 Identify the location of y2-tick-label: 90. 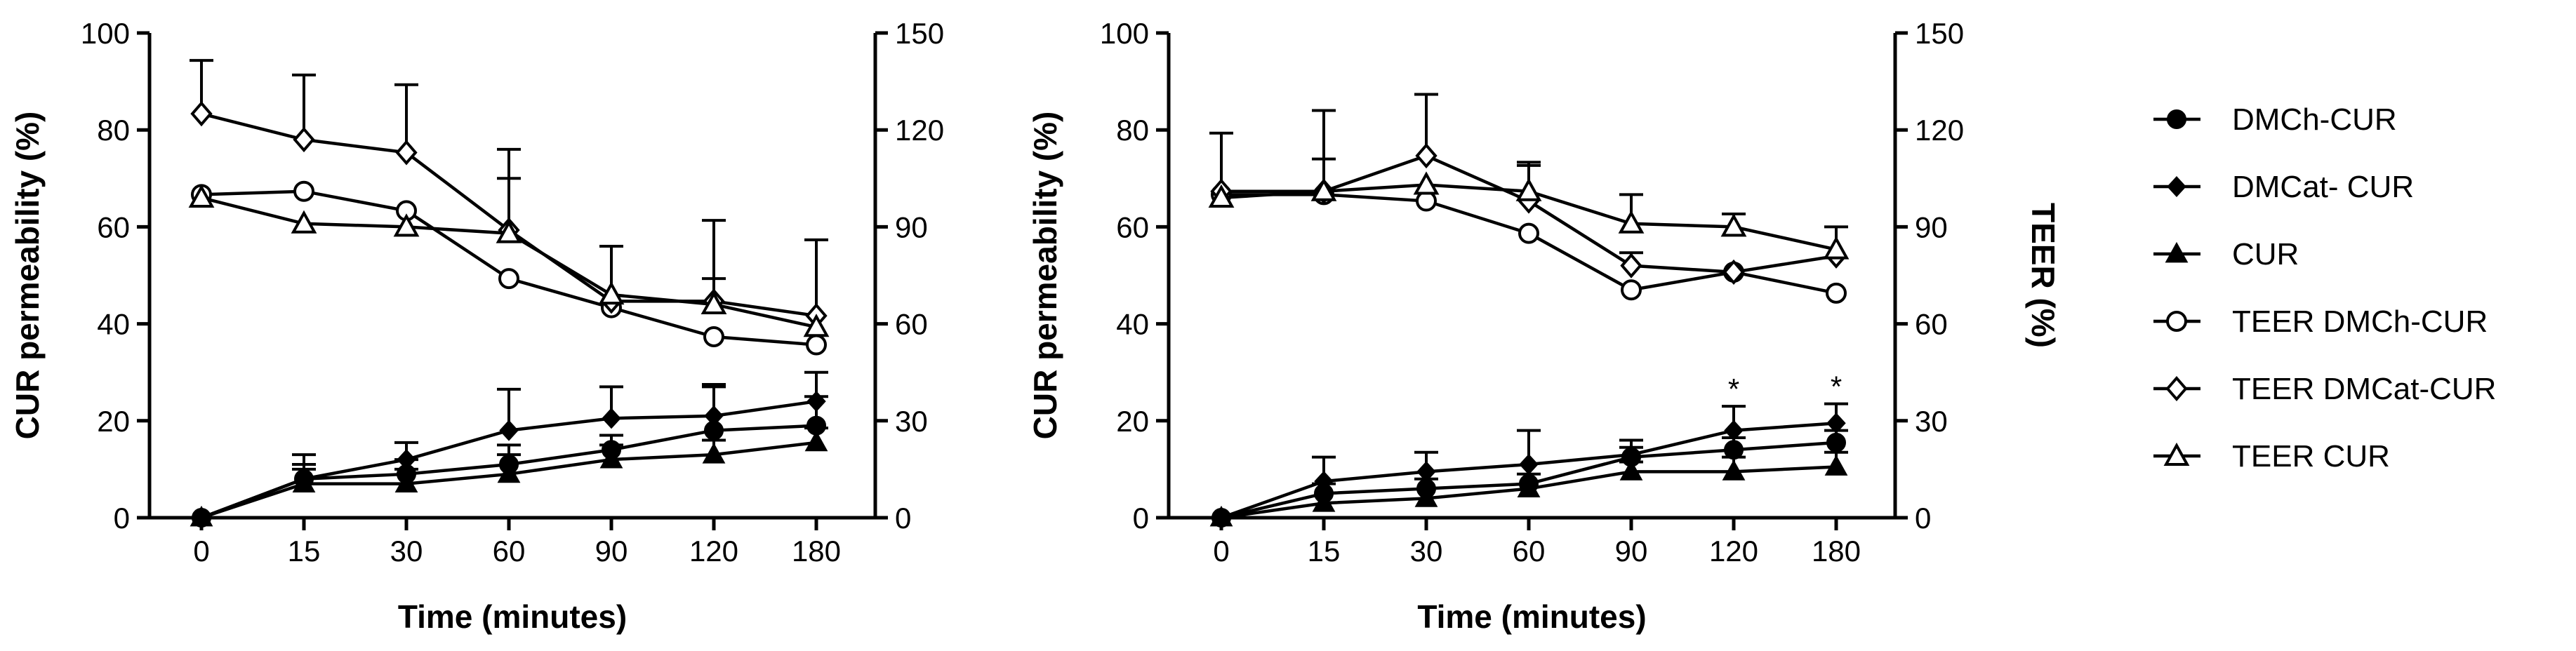
(912, 226).